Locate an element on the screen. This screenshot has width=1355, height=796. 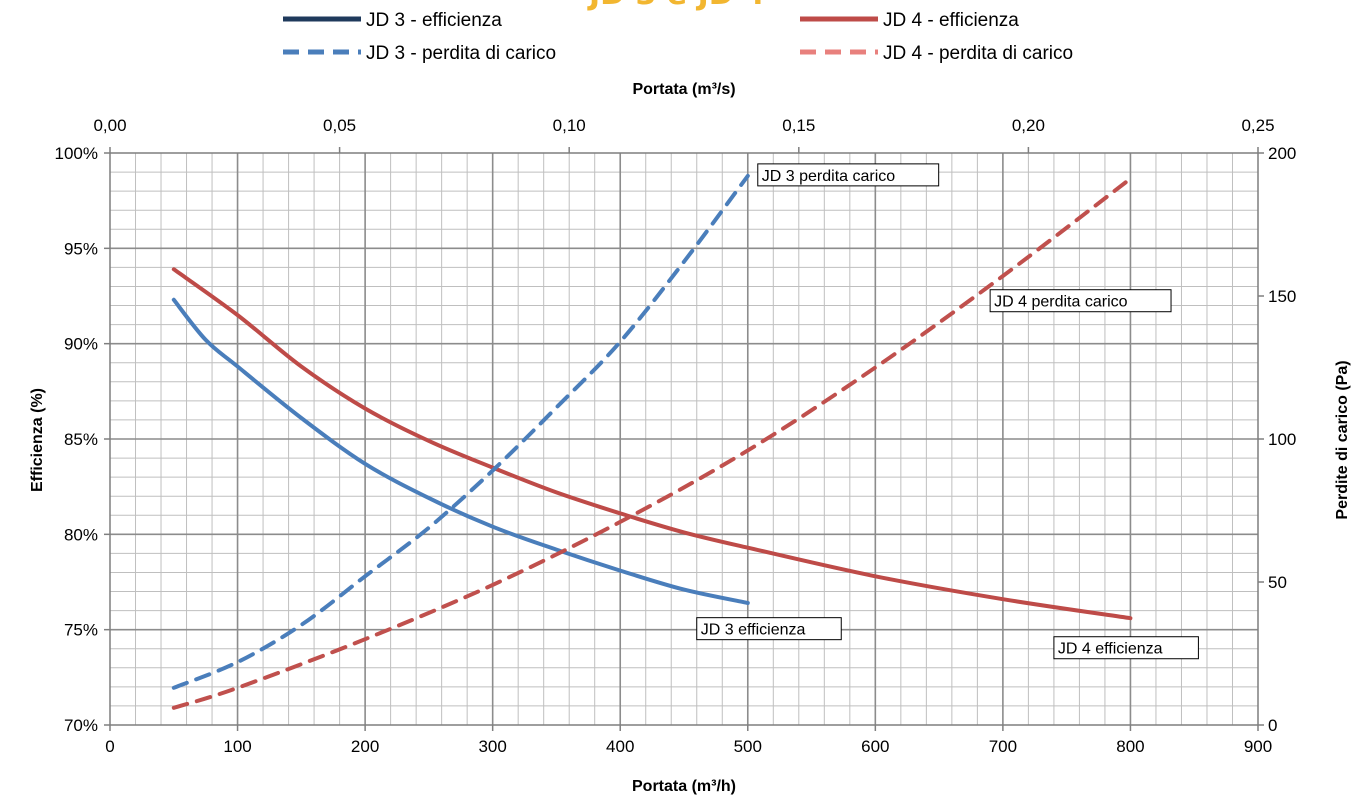
x-bottom-tick-label: 800 is located at coordinates (1130, 746).